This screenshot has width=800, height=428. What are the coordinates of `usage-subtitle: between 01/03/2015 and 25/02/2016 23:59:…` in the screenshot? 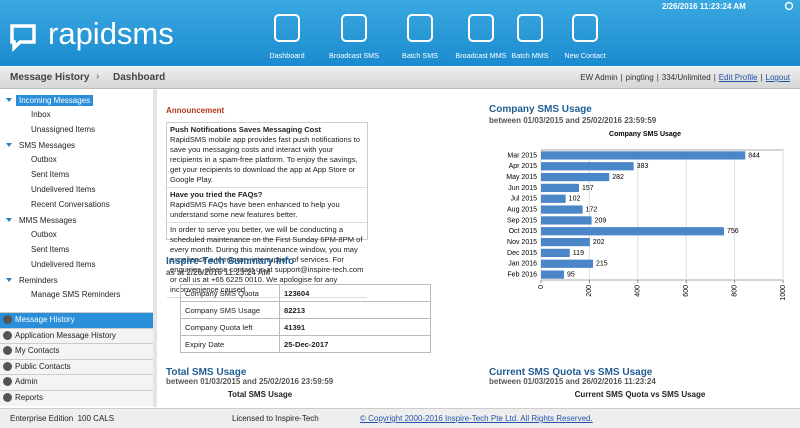 It's located at (573, 120).